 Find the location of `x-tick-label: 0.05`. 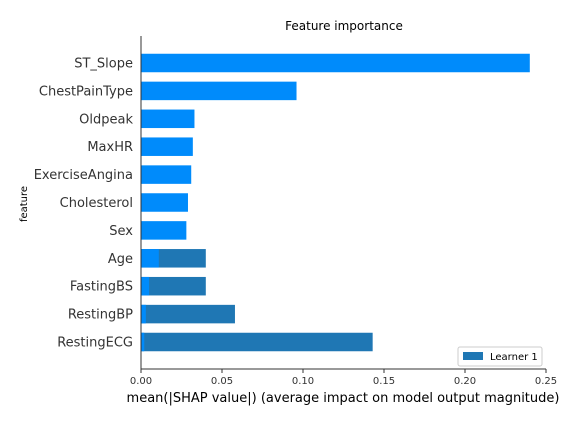

x-tick-label: 0.05 is located at coordinates (222, 381).